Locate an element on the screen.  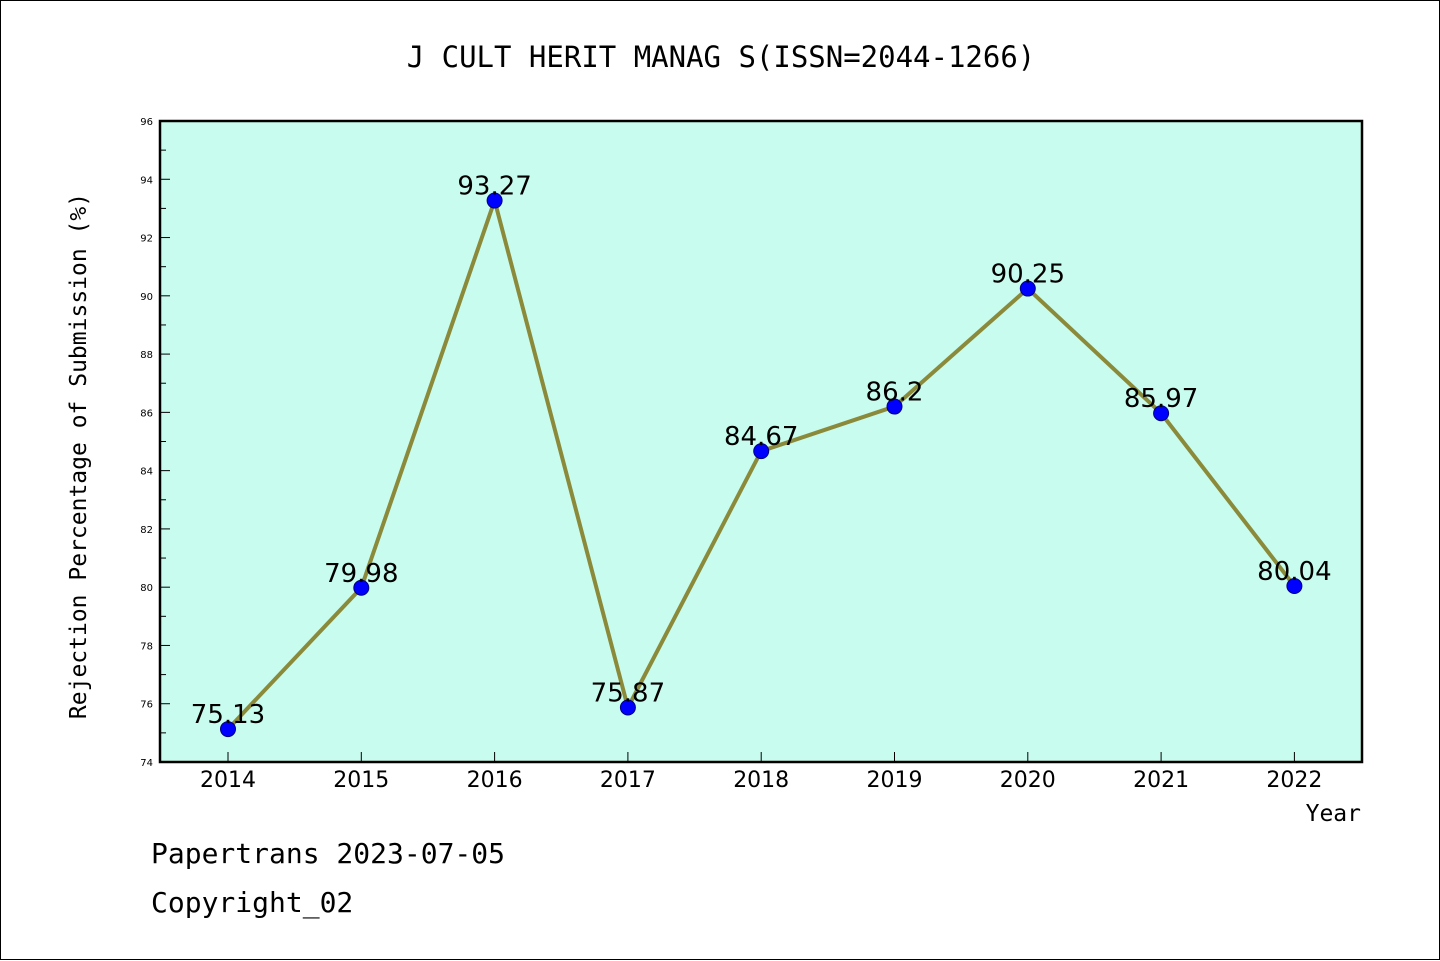
data-label: 75.13 is located at coordinates (228, 715).